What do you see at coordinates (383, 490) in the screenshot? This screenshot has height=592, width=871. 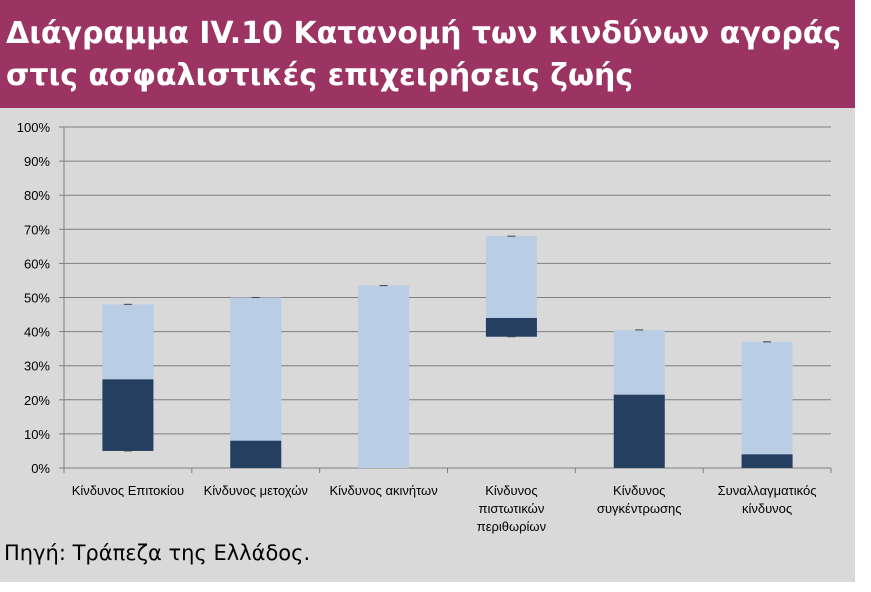 I see `x-tick-label-2-0: Κίνδυνος ακινήτων` at bounding box center [383, 490].